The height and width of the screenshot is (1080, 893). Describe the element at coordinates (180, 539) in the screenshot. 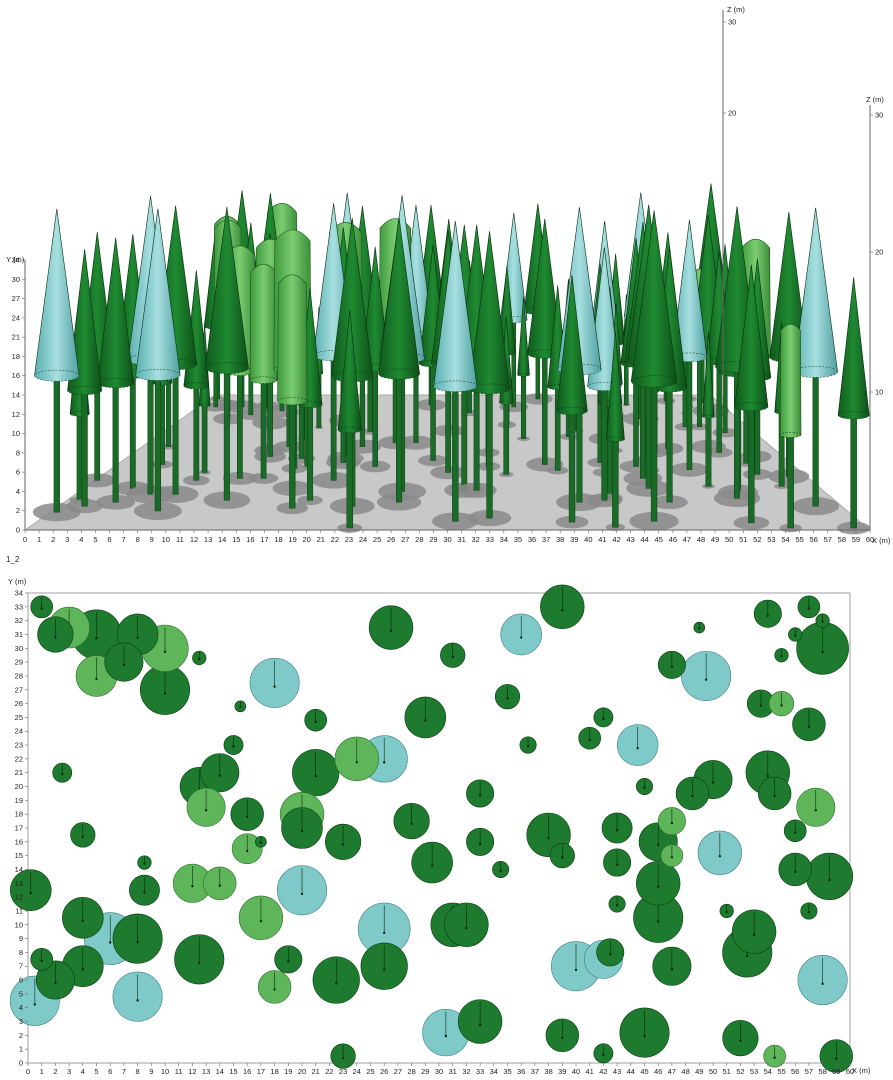

I see `x-tick-label-3d: 11` at that location.